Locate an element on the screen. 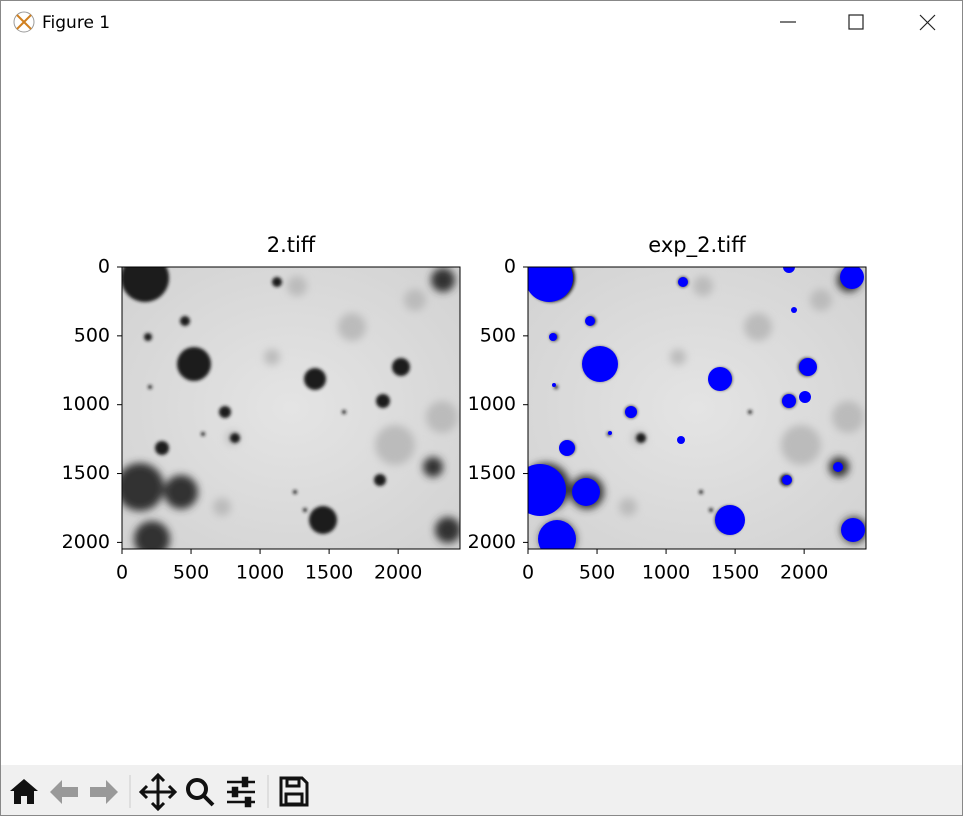 The image size is (963, 820). image-exp-2-tiff is located at coordinates (697, 408).